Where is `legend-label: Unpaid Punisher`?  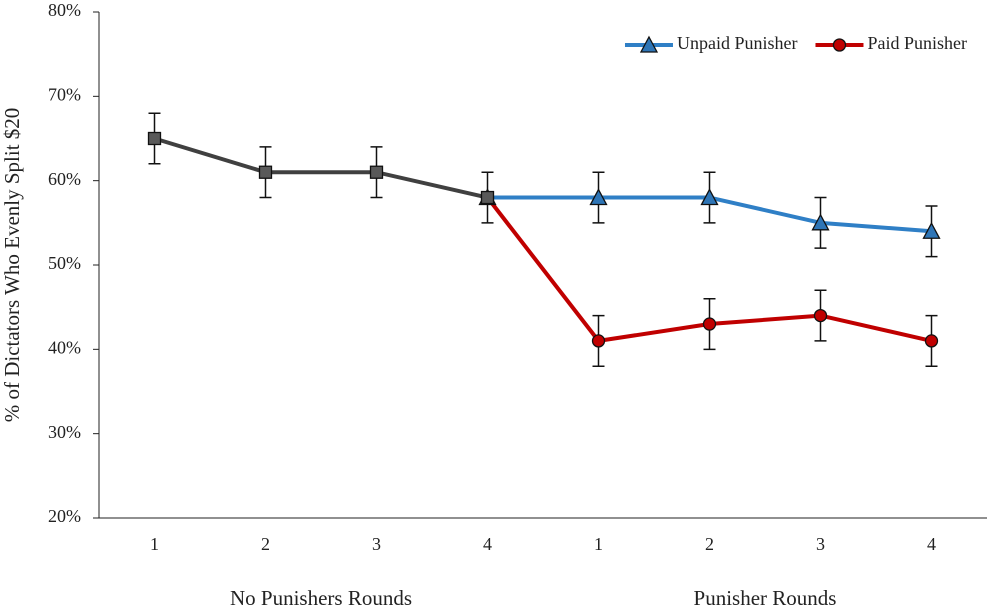 legend-label: Unpaid Punisher is located at coordinates (737, 43).